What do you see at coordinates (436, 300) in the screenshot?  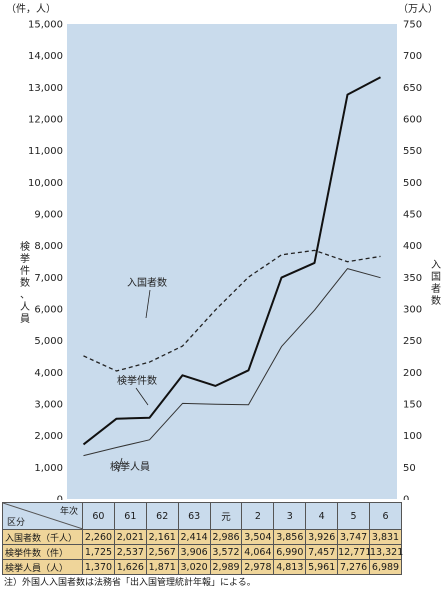 I see `right-axis-label-char: 数` at bounding box center [436, 300].